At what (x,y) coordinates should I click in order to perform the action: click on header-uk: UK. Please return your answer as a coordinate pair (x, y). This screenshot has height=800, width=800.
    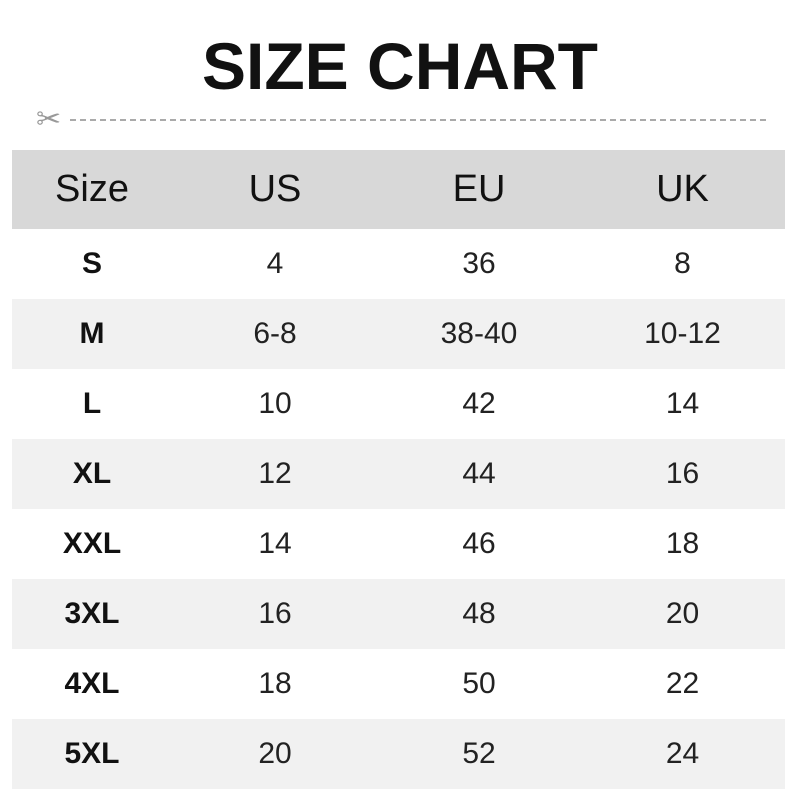
    Looking at the image, I should click on (682, 189).